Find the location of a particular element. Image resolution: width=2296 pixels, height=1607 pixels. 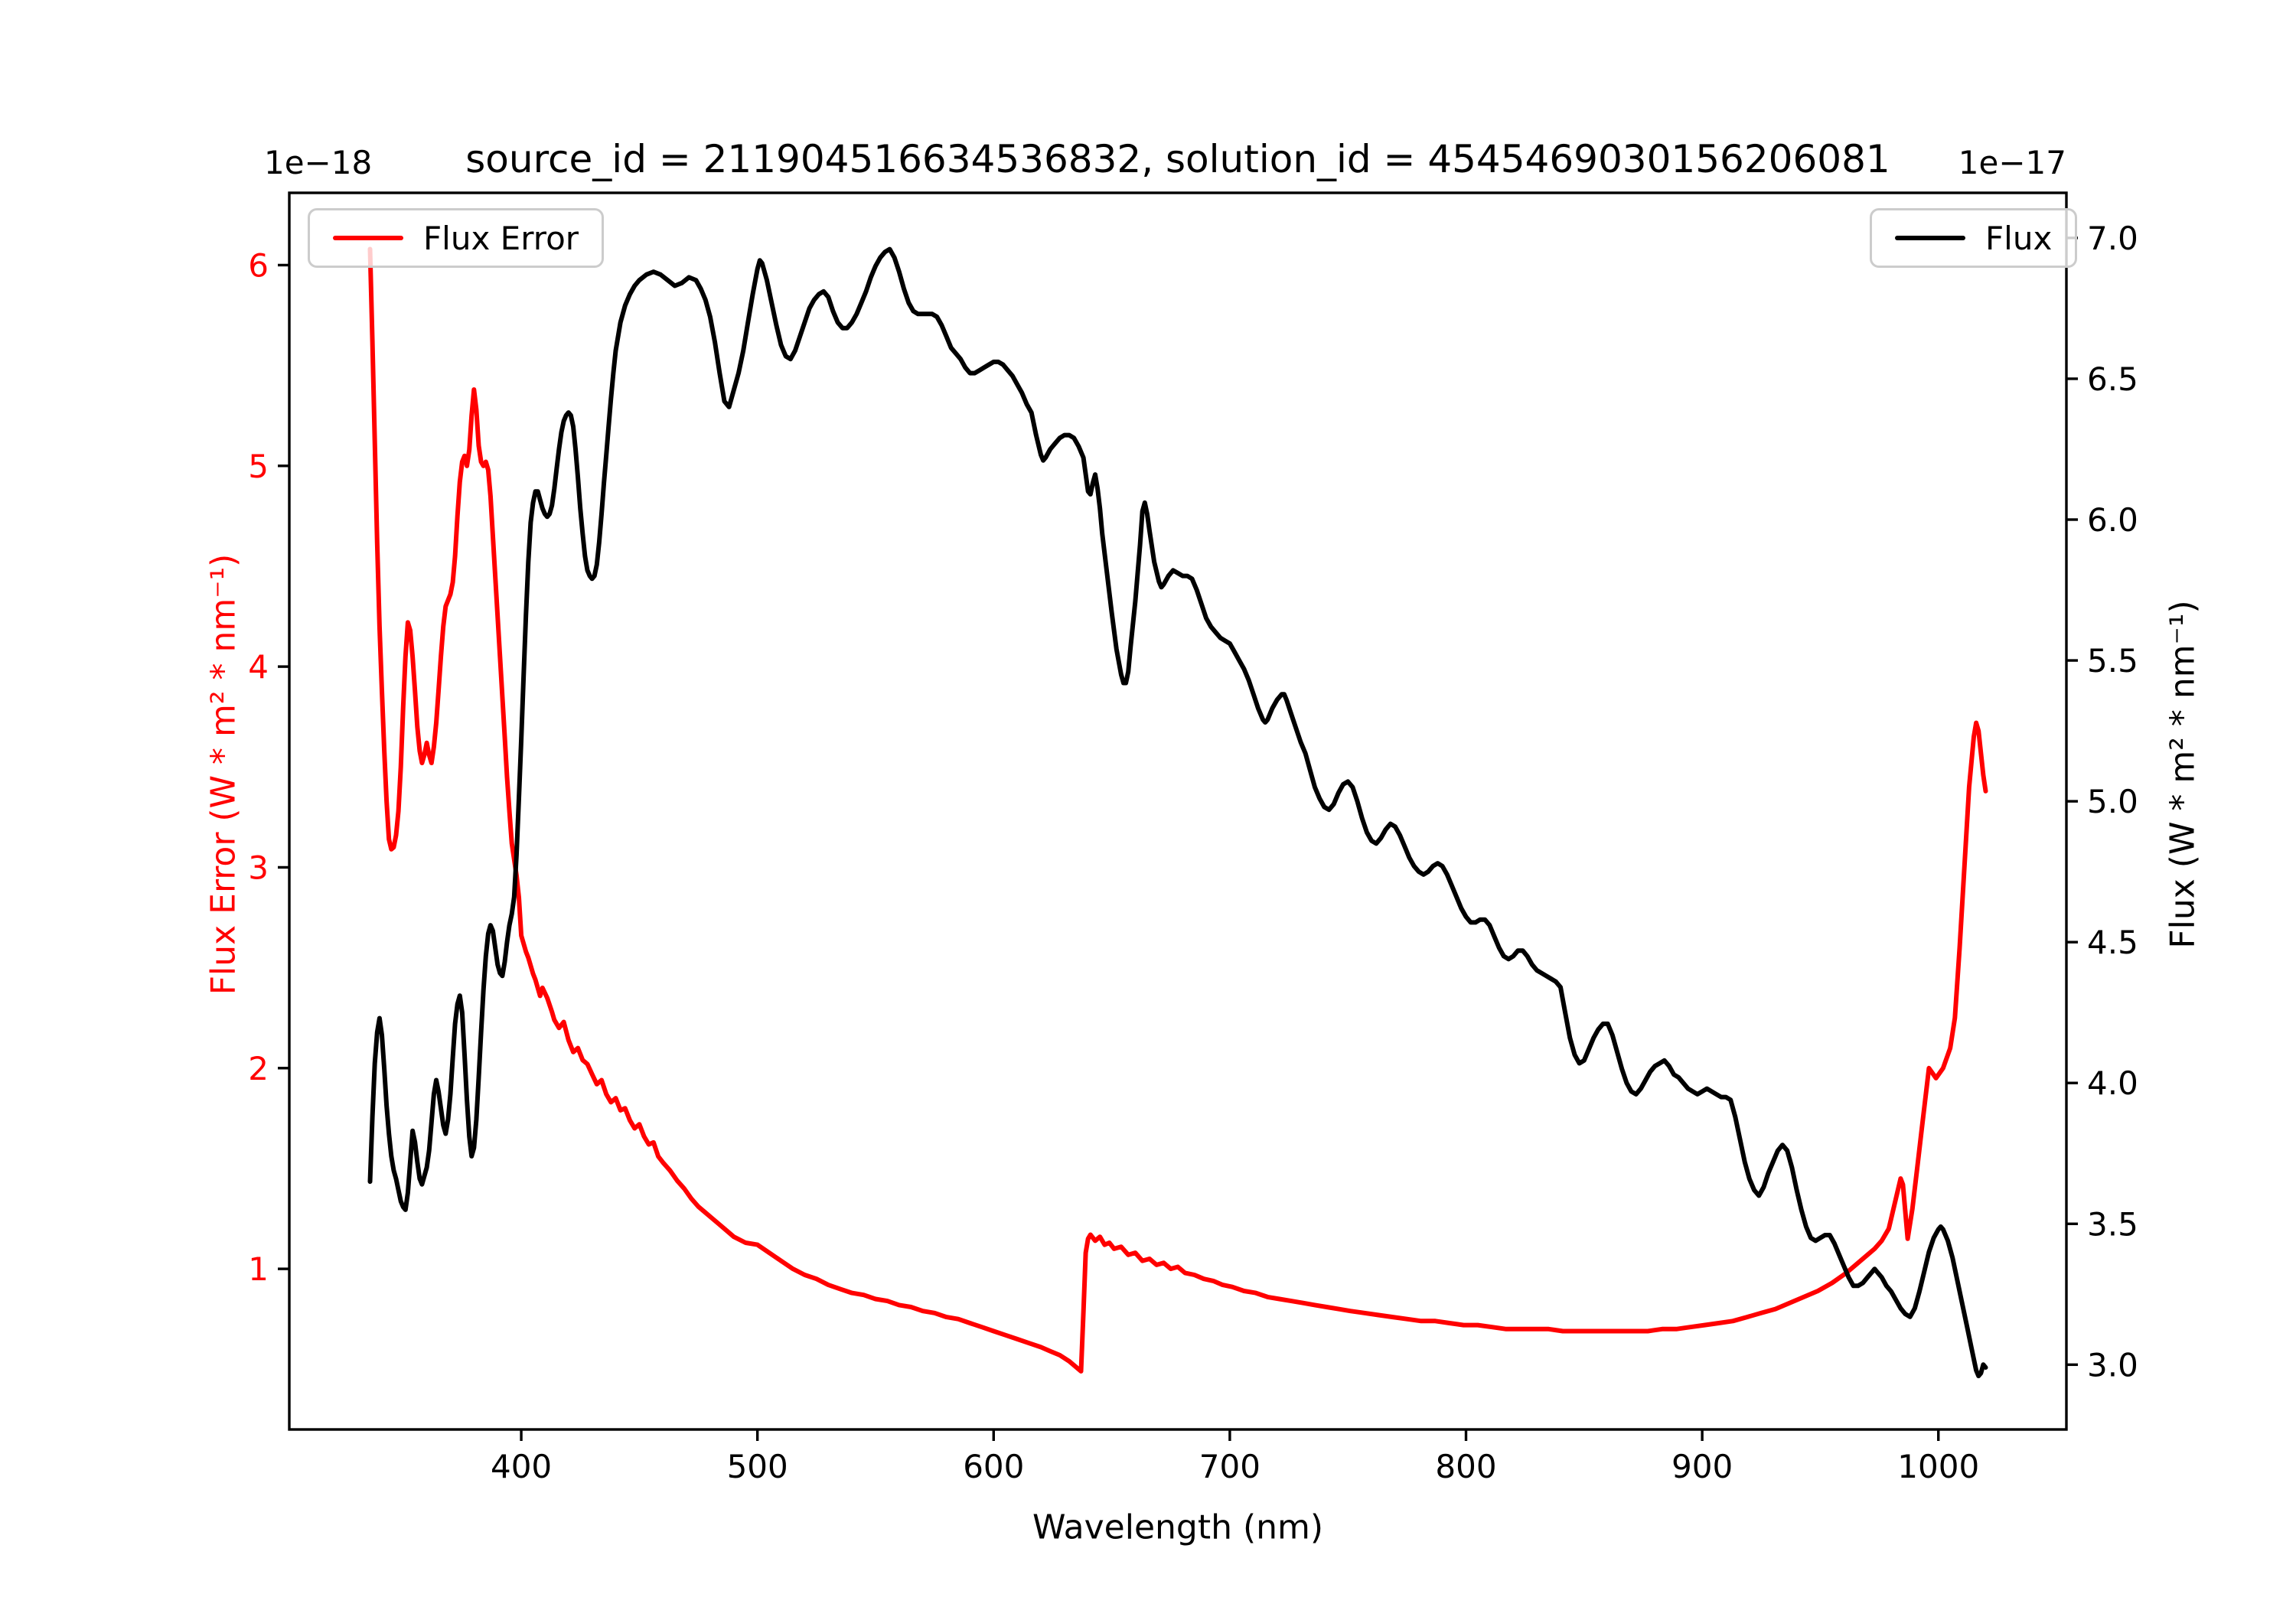

left-y-tick-label-3: 3 is located at coordinates (258, 867).